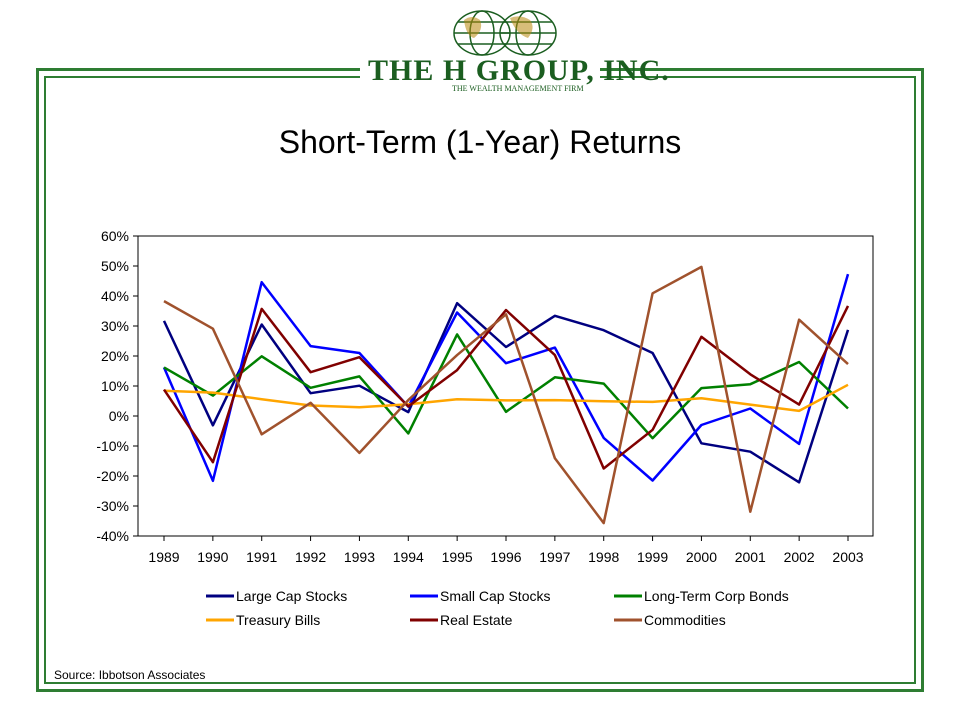  I want to click on y-tick-label: 40%, so click(115, 296).